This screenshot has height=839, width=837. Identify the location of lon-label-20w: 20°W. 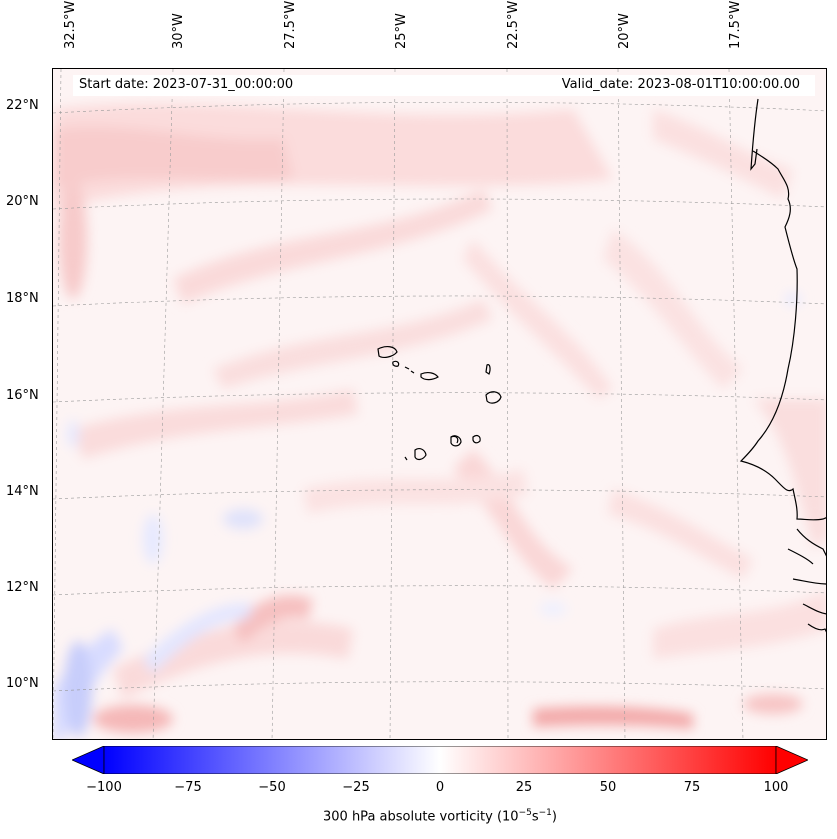
(624, 31).